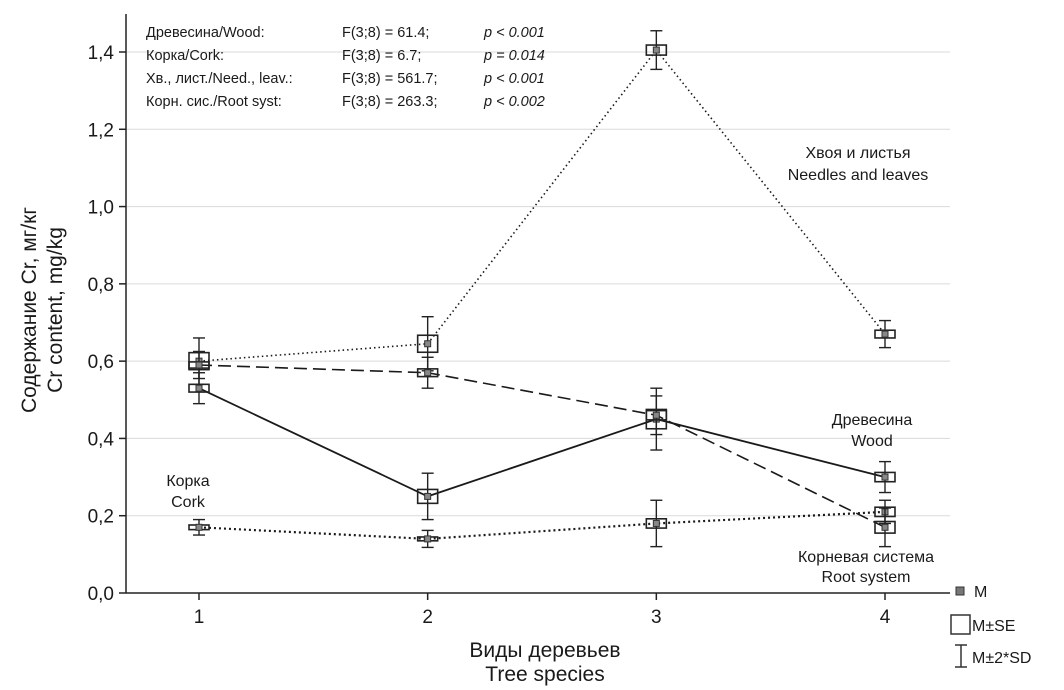 The width and height of the screenshot is (1064, 690). Describe the element at coordinates (101, 439) in the screenshot. I see `y-tick-label: 0,4` at that location.